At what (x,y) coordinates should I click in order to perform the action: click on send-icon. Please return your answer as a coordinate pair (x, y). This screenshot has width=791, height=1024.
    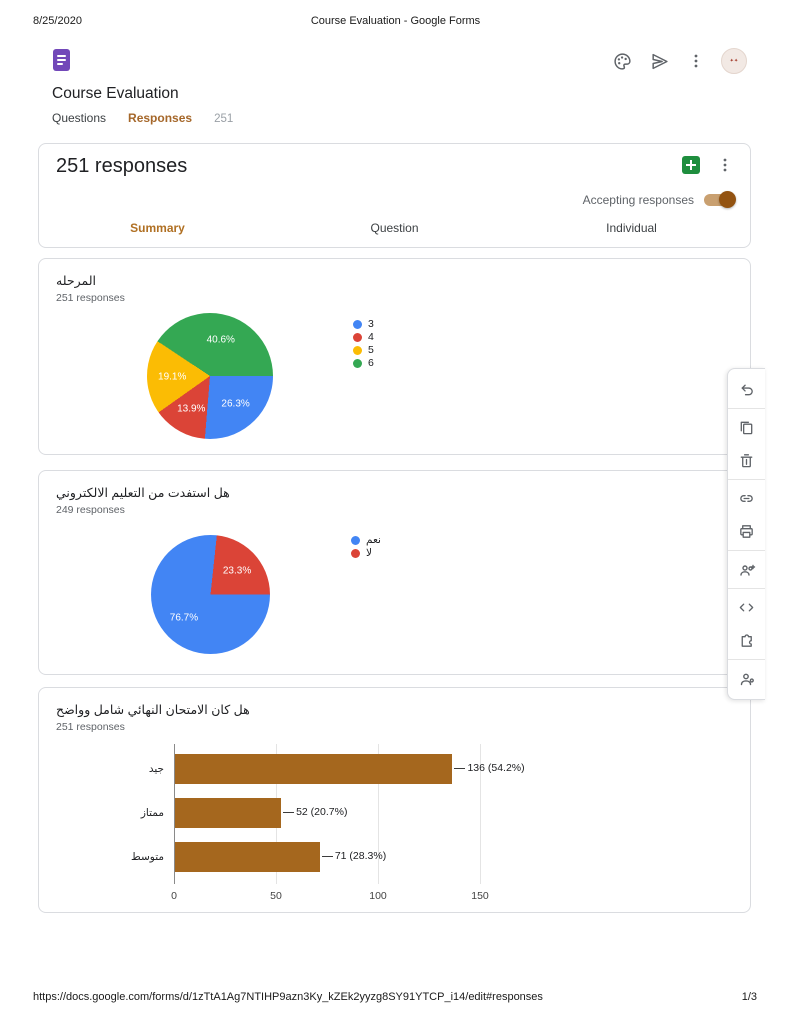
    Looking at the image, I should click on (659, 61).